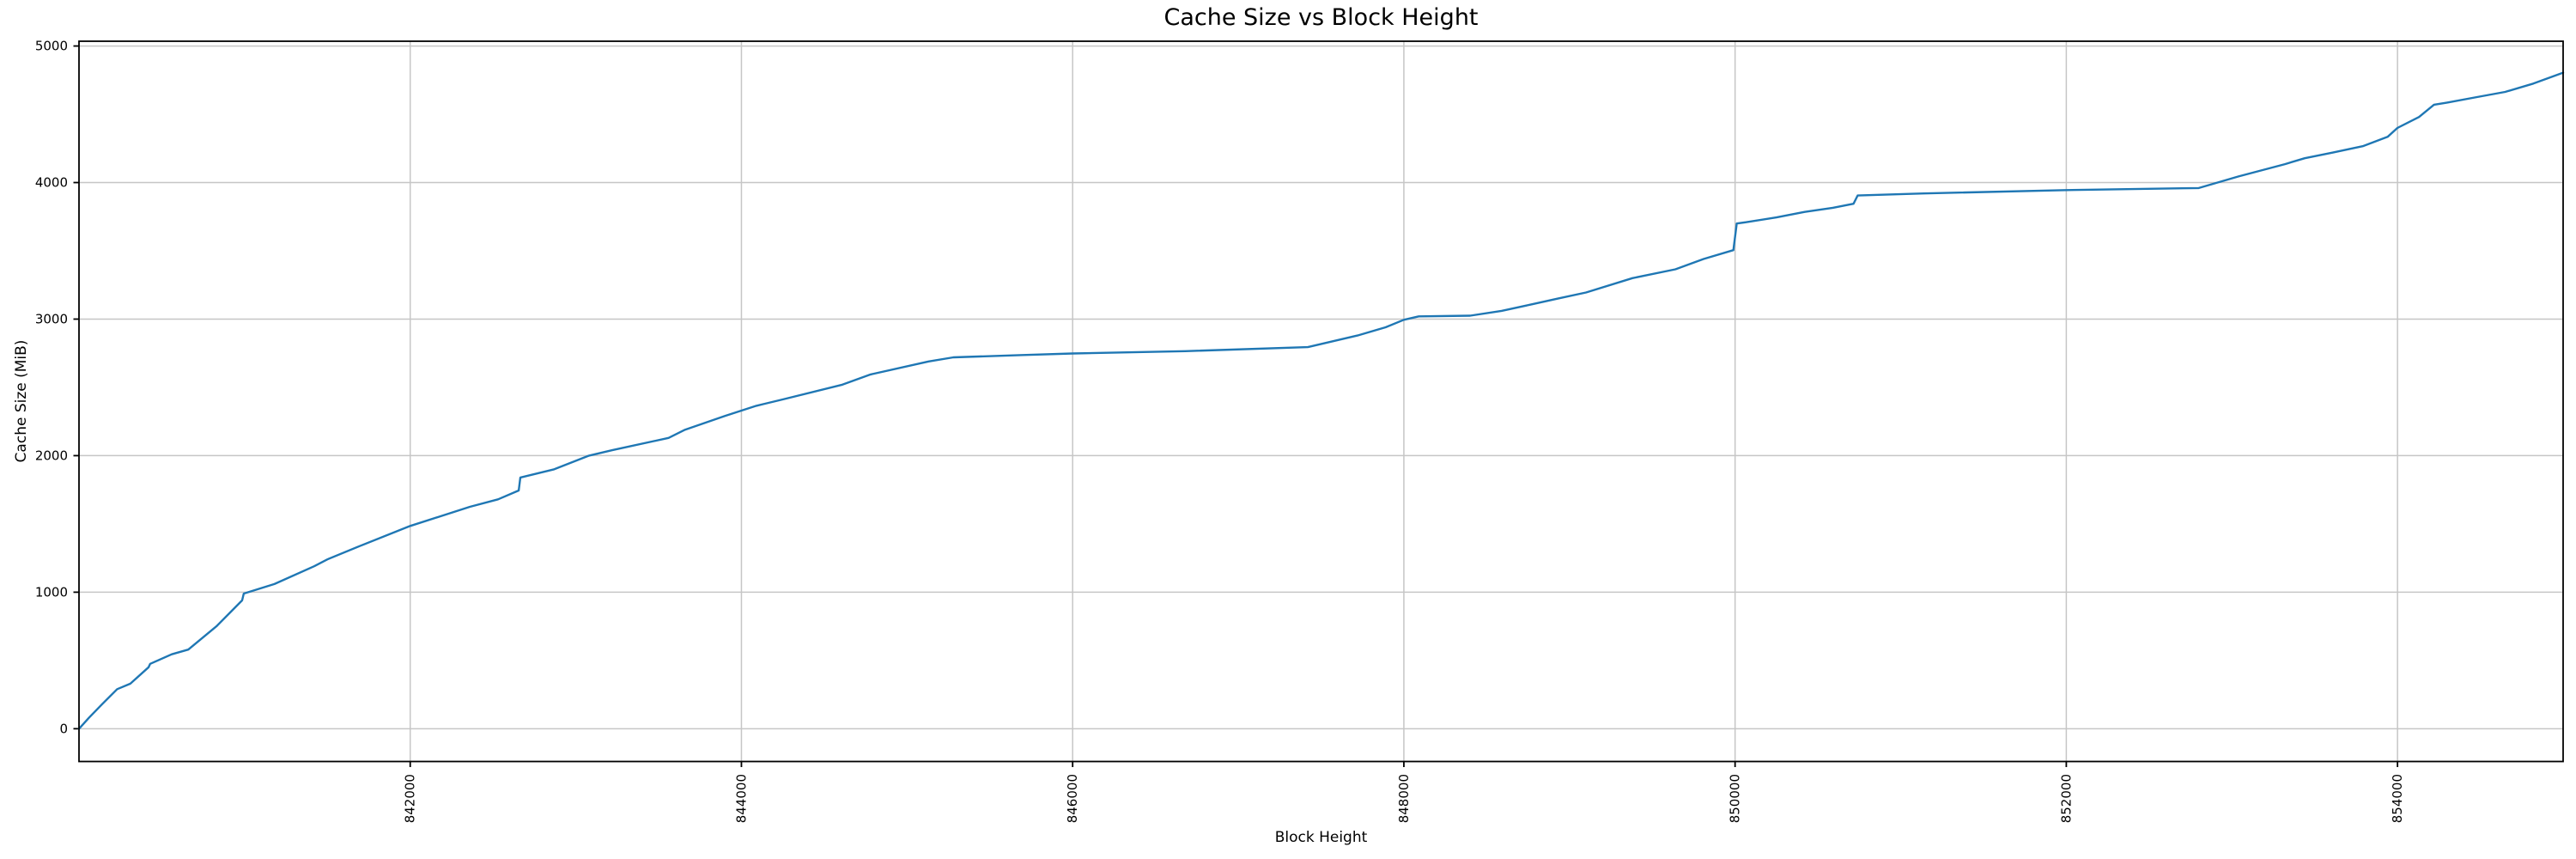 Image resolution: width=2576 pixels, height=859 pixels. Describe the element at coordinates (52, 318) in the screenshot. I see `y-tick-label: 3000` at that location.